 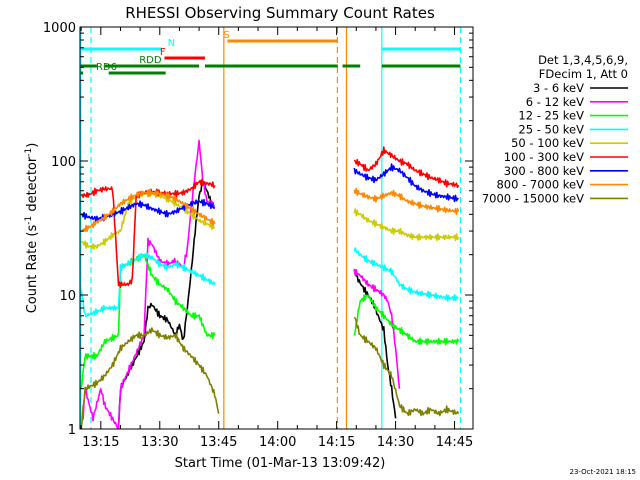 What do you see at coordinates (67, 296) in the screenshot?
I see `y-tick-label: 10` at bounding box center [67, 296].